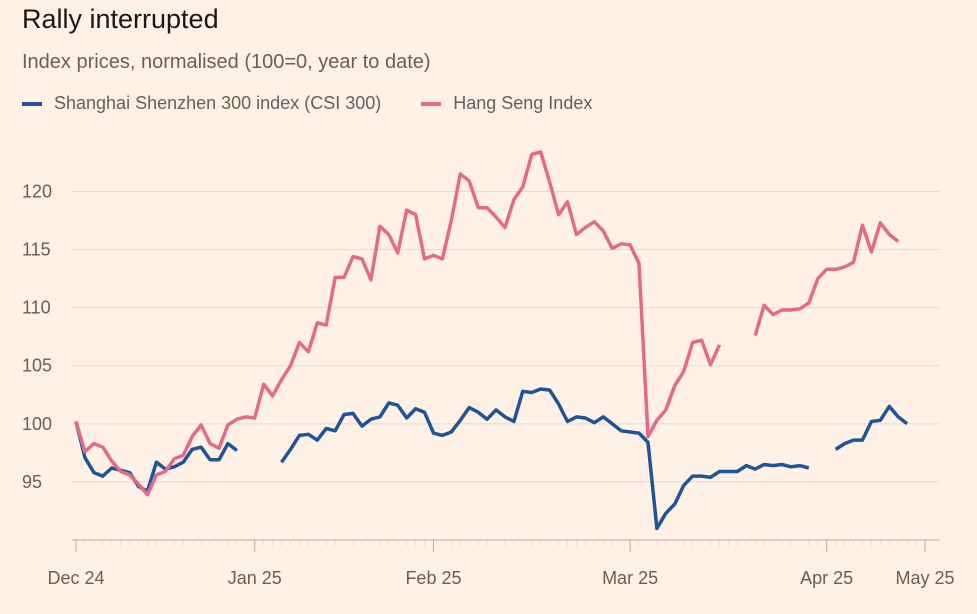 This screenshot has width=977, height=614. I want to click on x-tick-label-5: May 25, so click(924, 578).